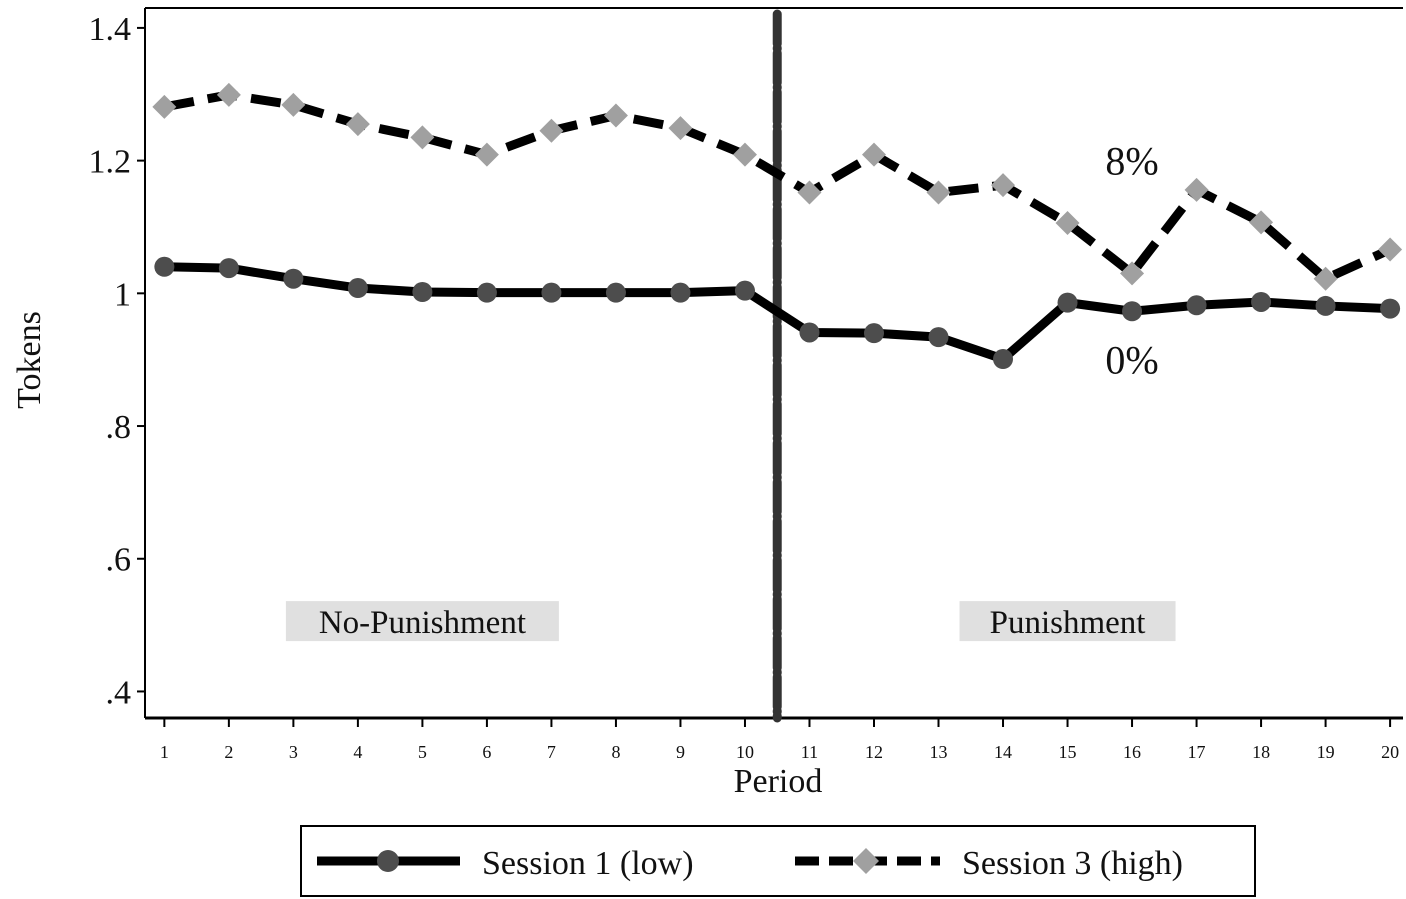 The height and width of the screenshot is (899, 1406). Describe the element at coordinates (29, 360) in the screenshot. I see `y-axis-title: Tokens` at that location.